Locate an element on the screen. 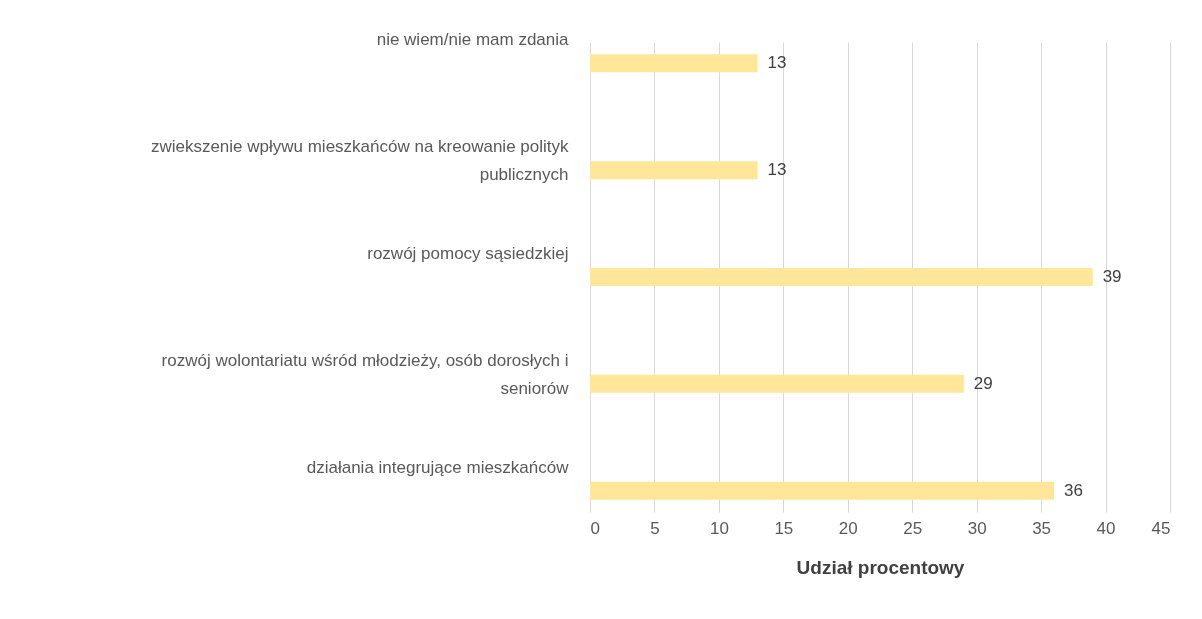  x-tick-label: 5 is located at coordinates (655, 528).